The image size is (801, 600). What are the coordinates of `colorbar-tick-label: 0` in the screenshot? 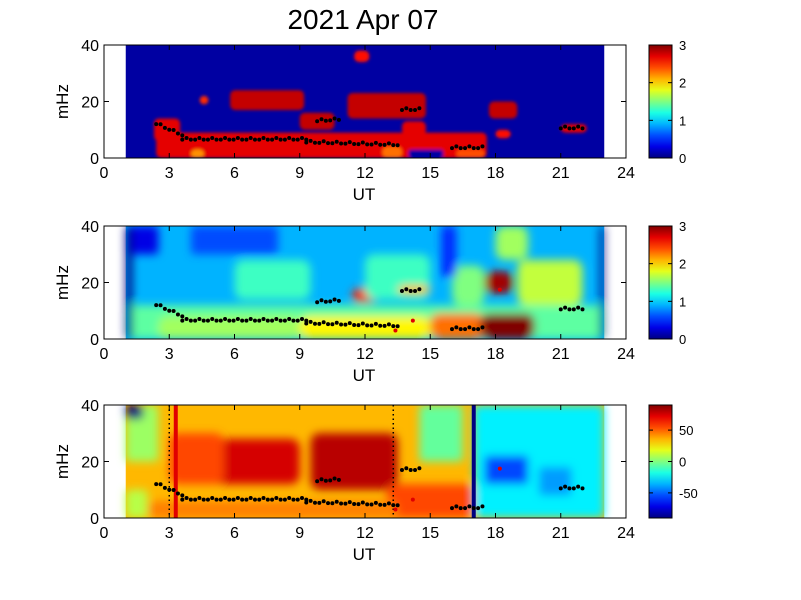 It's located at (682, 462).